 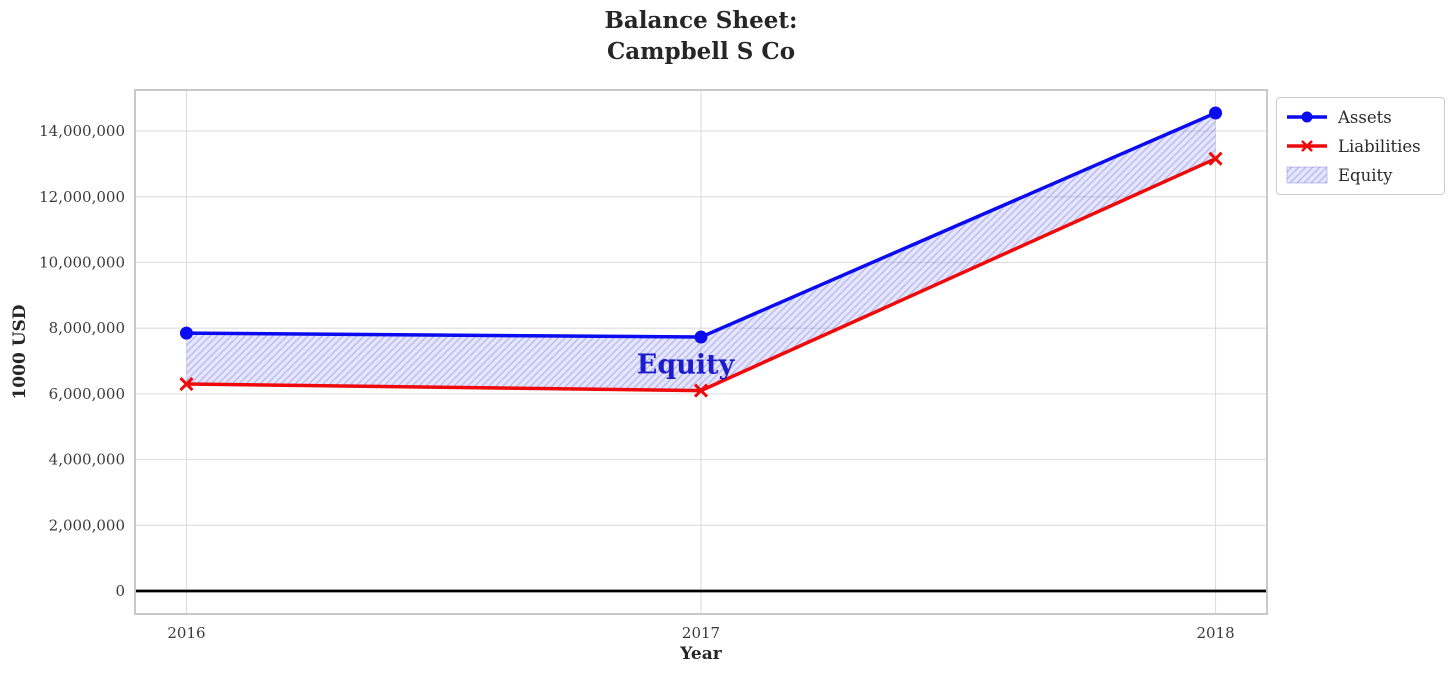 I want to click on equity-annotation: Equity, so click(x=686, y=364).